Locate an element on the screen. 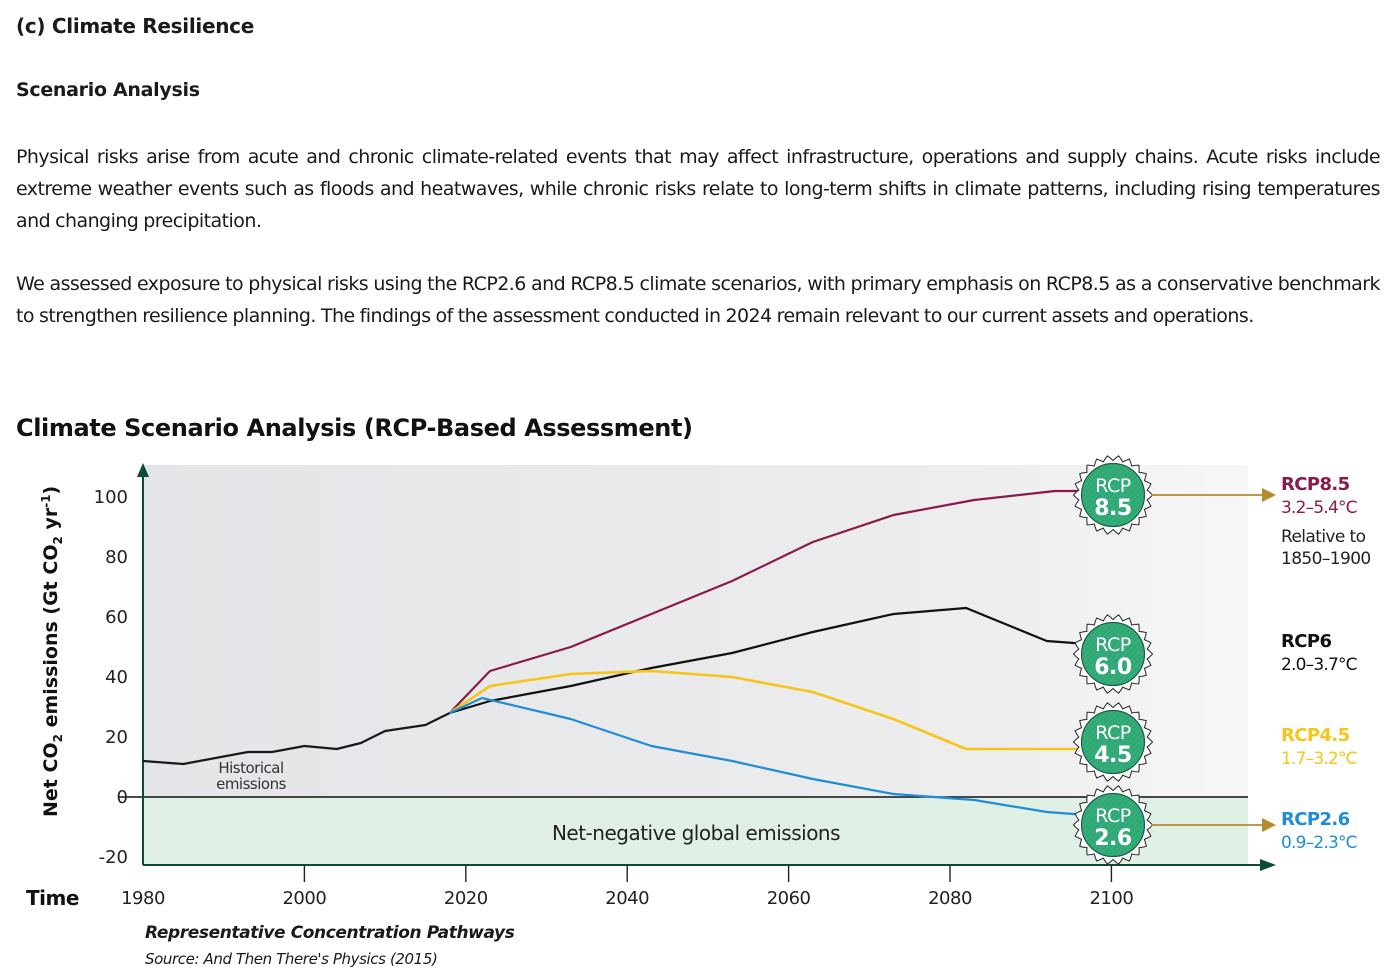 The height and width of the screenshot is (978, 1390). rcp-badge-rcp45: RCP4.5 is located at coordinates (1113, 742).